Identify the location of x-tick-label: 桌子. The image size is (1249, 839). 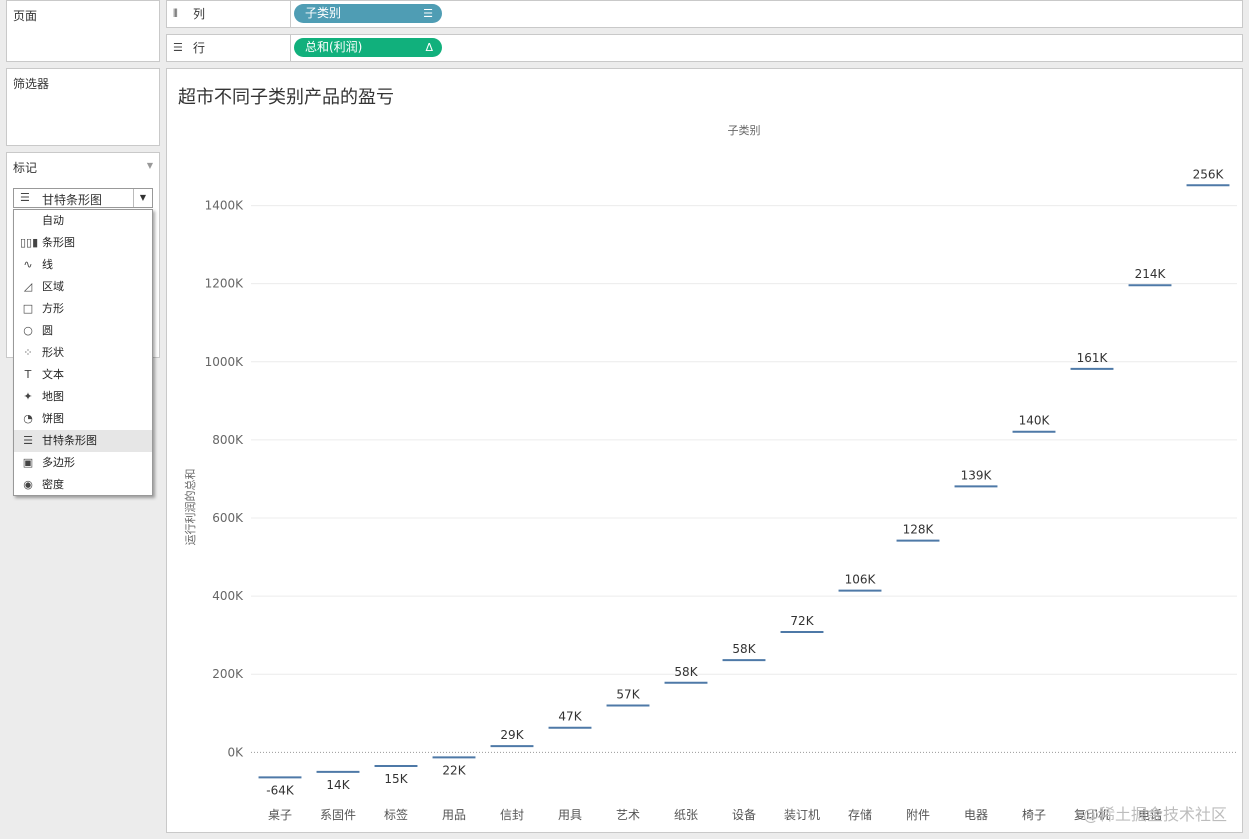
(280, 815).